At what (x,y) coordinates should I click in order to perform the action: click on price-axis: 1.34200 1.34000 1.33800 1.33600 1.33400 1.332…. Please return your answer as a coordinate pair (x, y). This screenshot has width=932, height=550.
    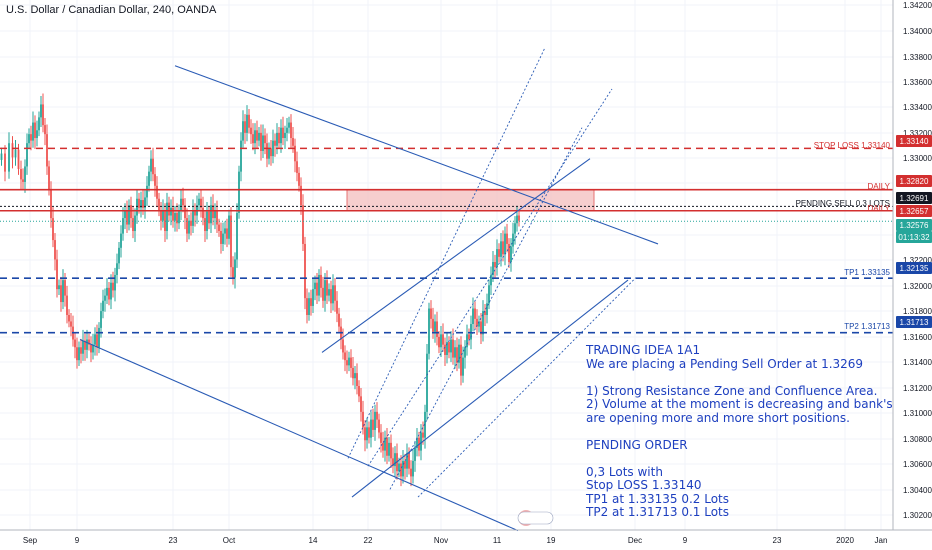
    Looking at the image, I should click on (912, 265).